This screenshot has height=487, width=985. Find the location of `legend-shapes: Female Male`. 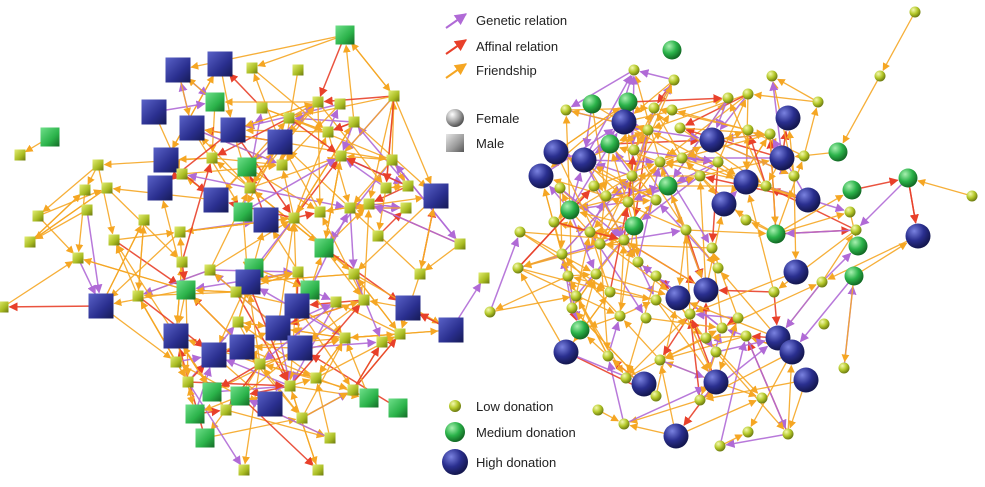

legend-shapes: Female Male is located at coordinates (482, 130).